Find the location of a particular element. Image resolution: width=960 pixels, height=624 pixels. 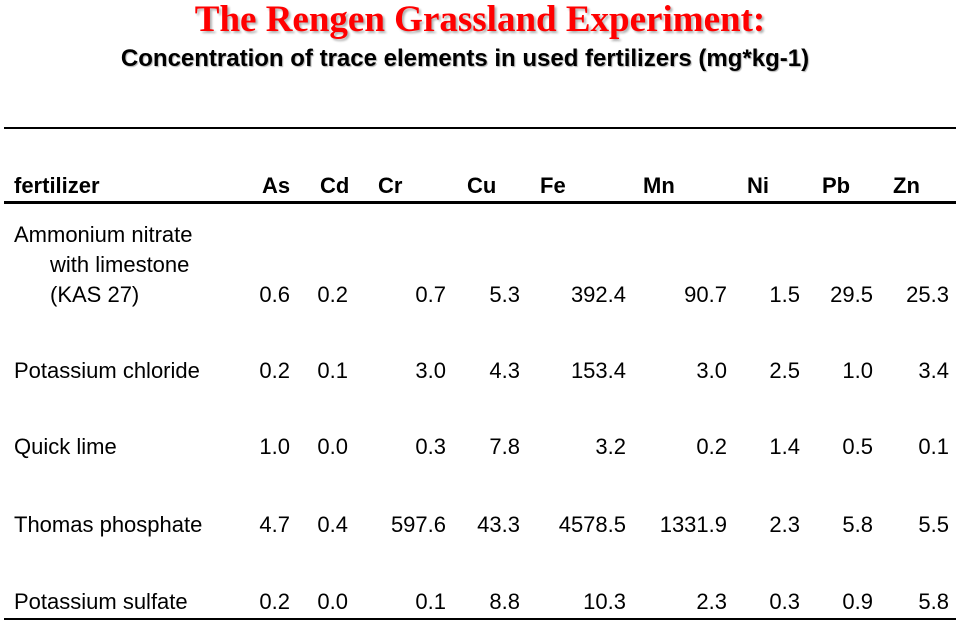

table-bottom-rule is located at coordinates (480, 619).